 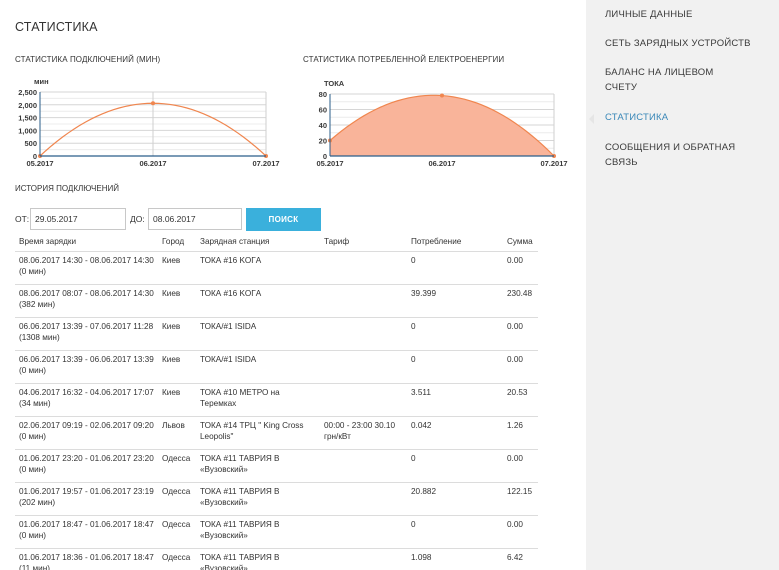 I want to click on sidebar-item-messages: СООБЩЕНИЯ И ОБРАТНАЯ СВЯЗЬ, so click(x=670, y=155).